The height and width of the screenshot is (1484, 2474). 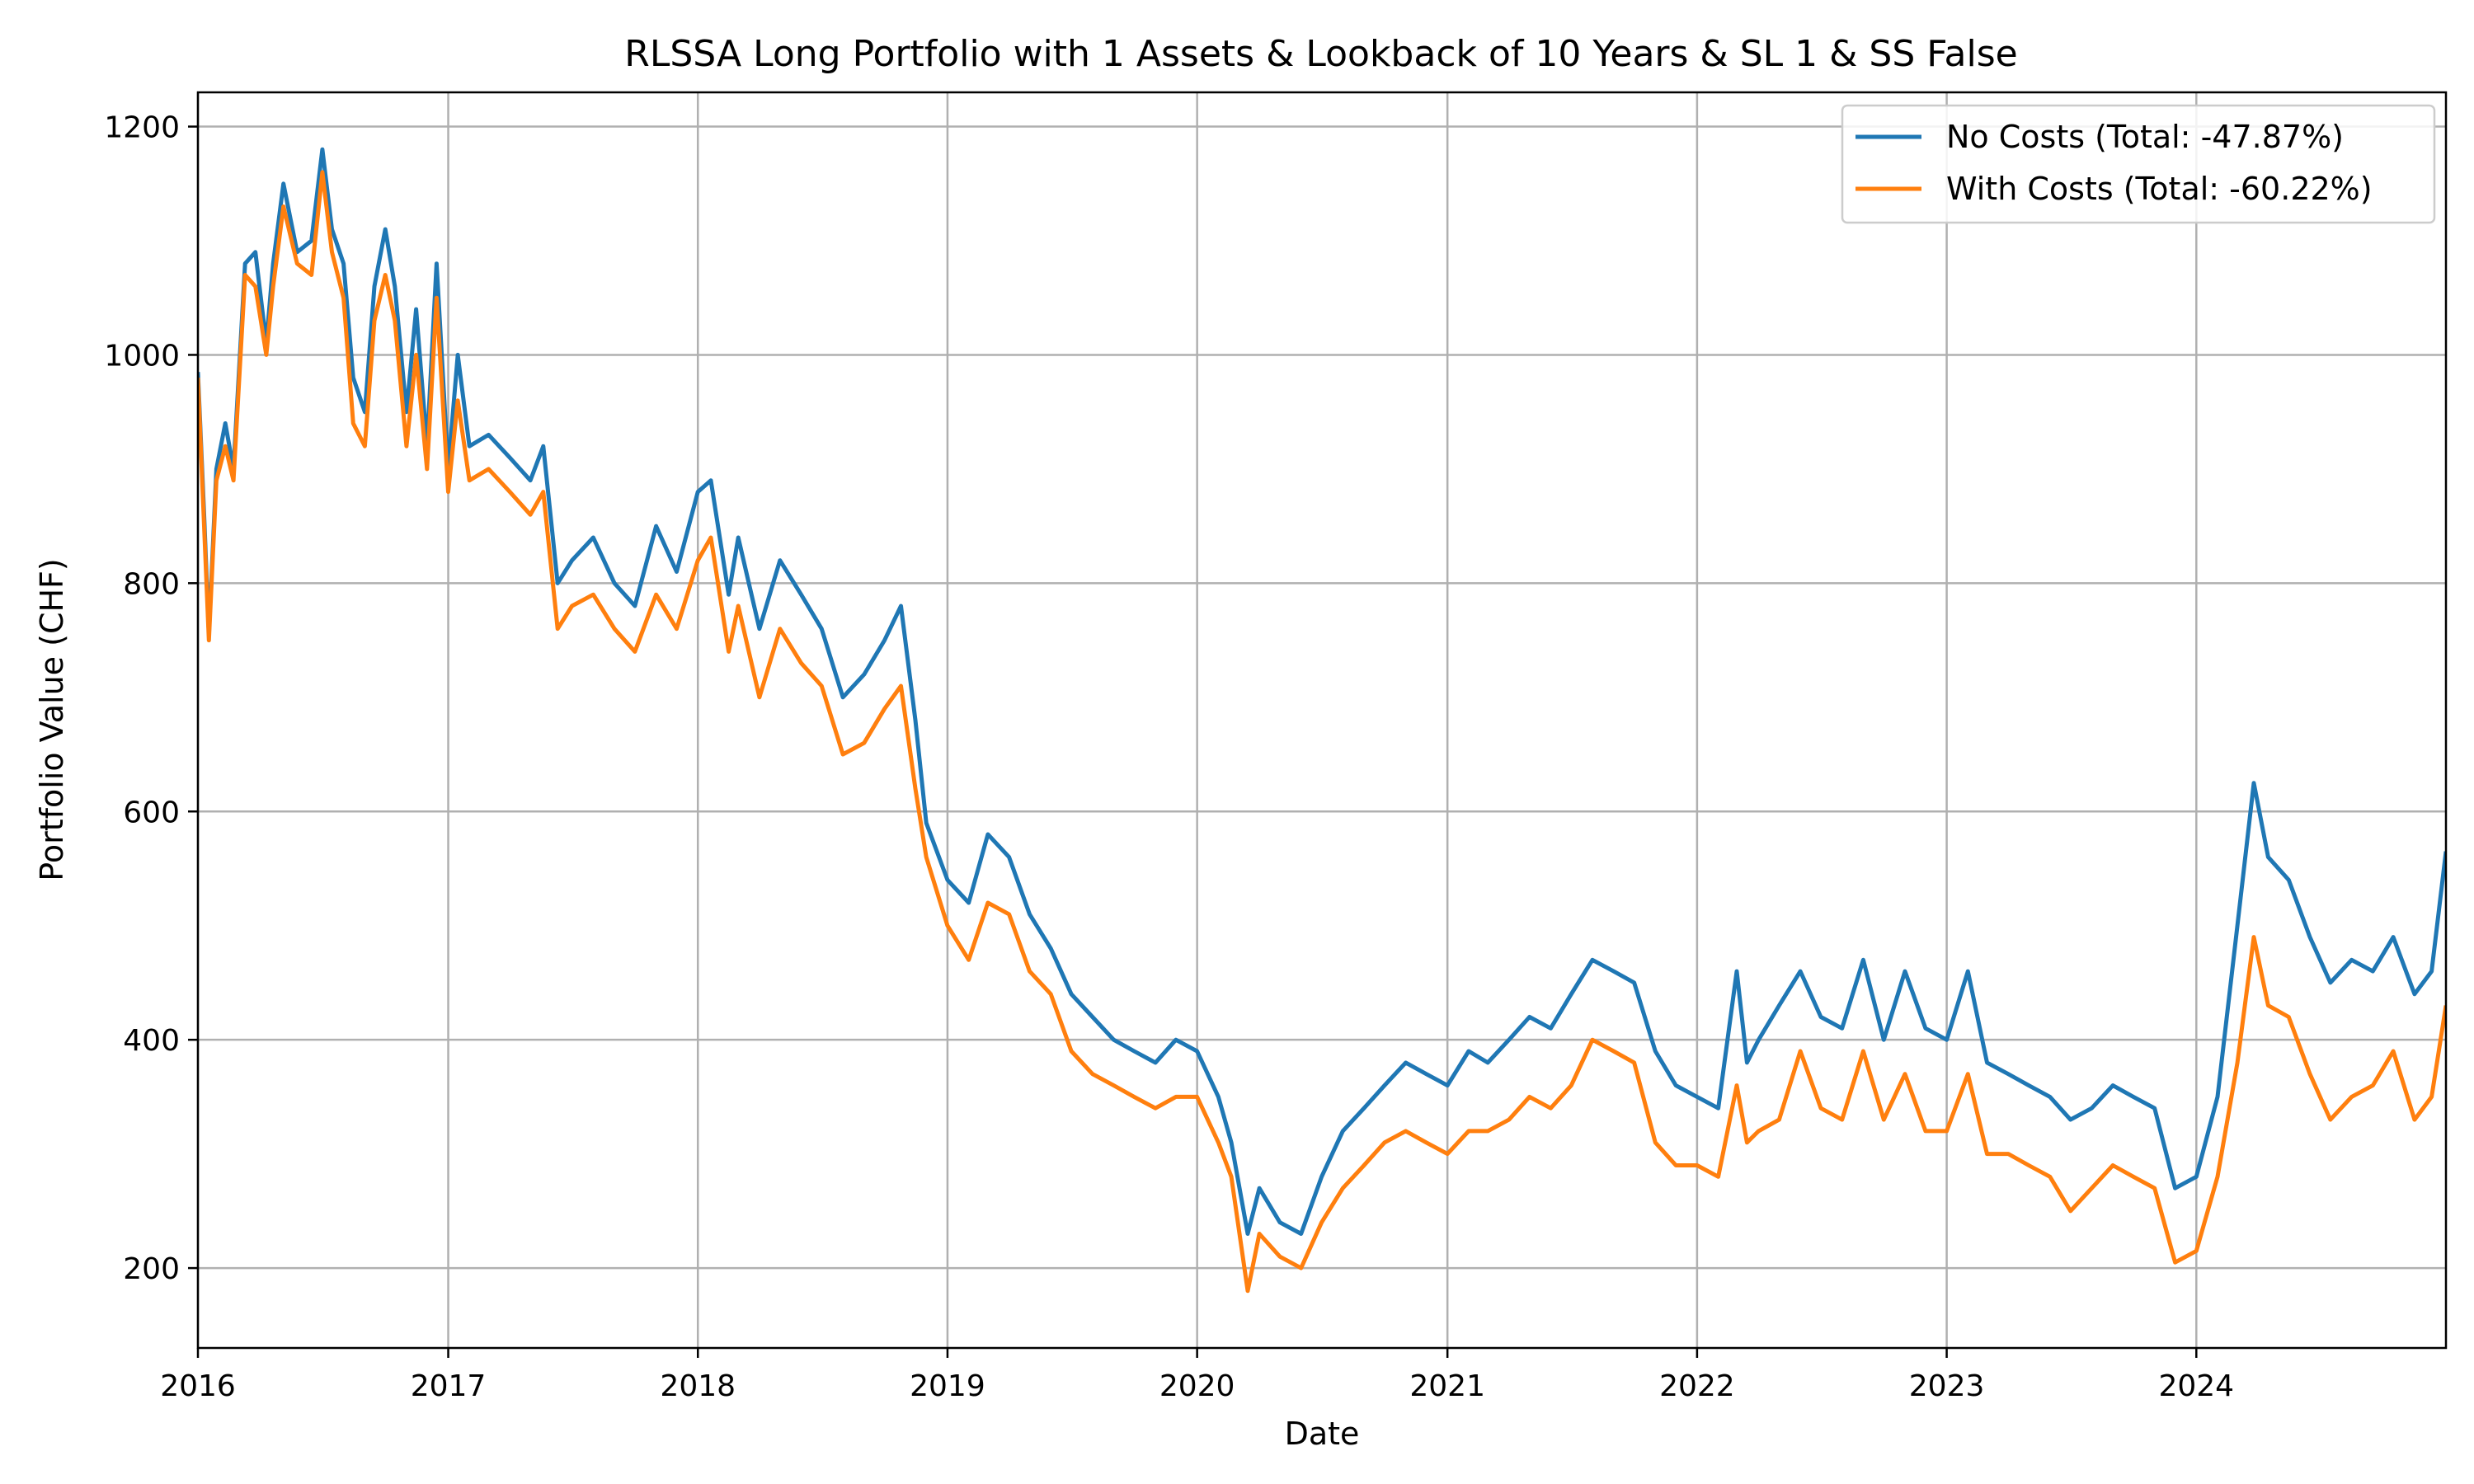 I want to click on x-tick-label: 2017, so click(x=449, y=1386).